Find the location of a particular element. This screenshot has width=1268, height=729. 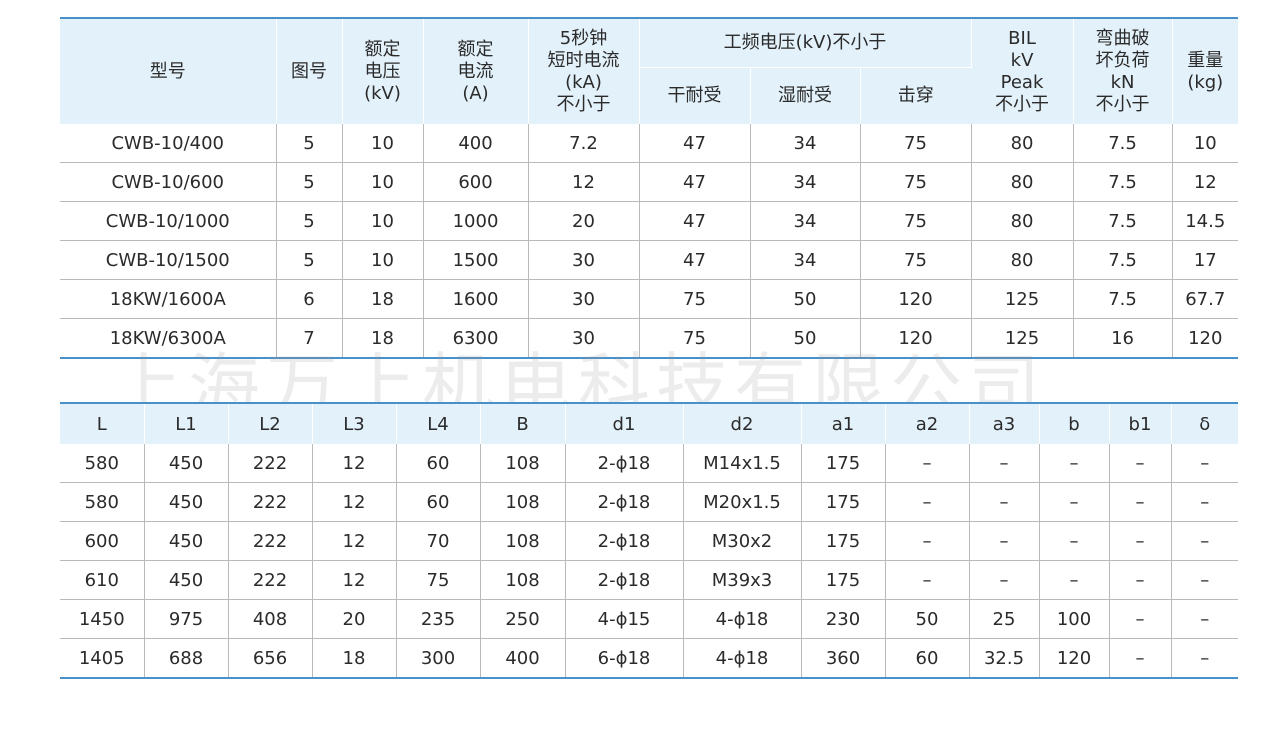

spec-cell: 18 is located at coordinates (383, 299).